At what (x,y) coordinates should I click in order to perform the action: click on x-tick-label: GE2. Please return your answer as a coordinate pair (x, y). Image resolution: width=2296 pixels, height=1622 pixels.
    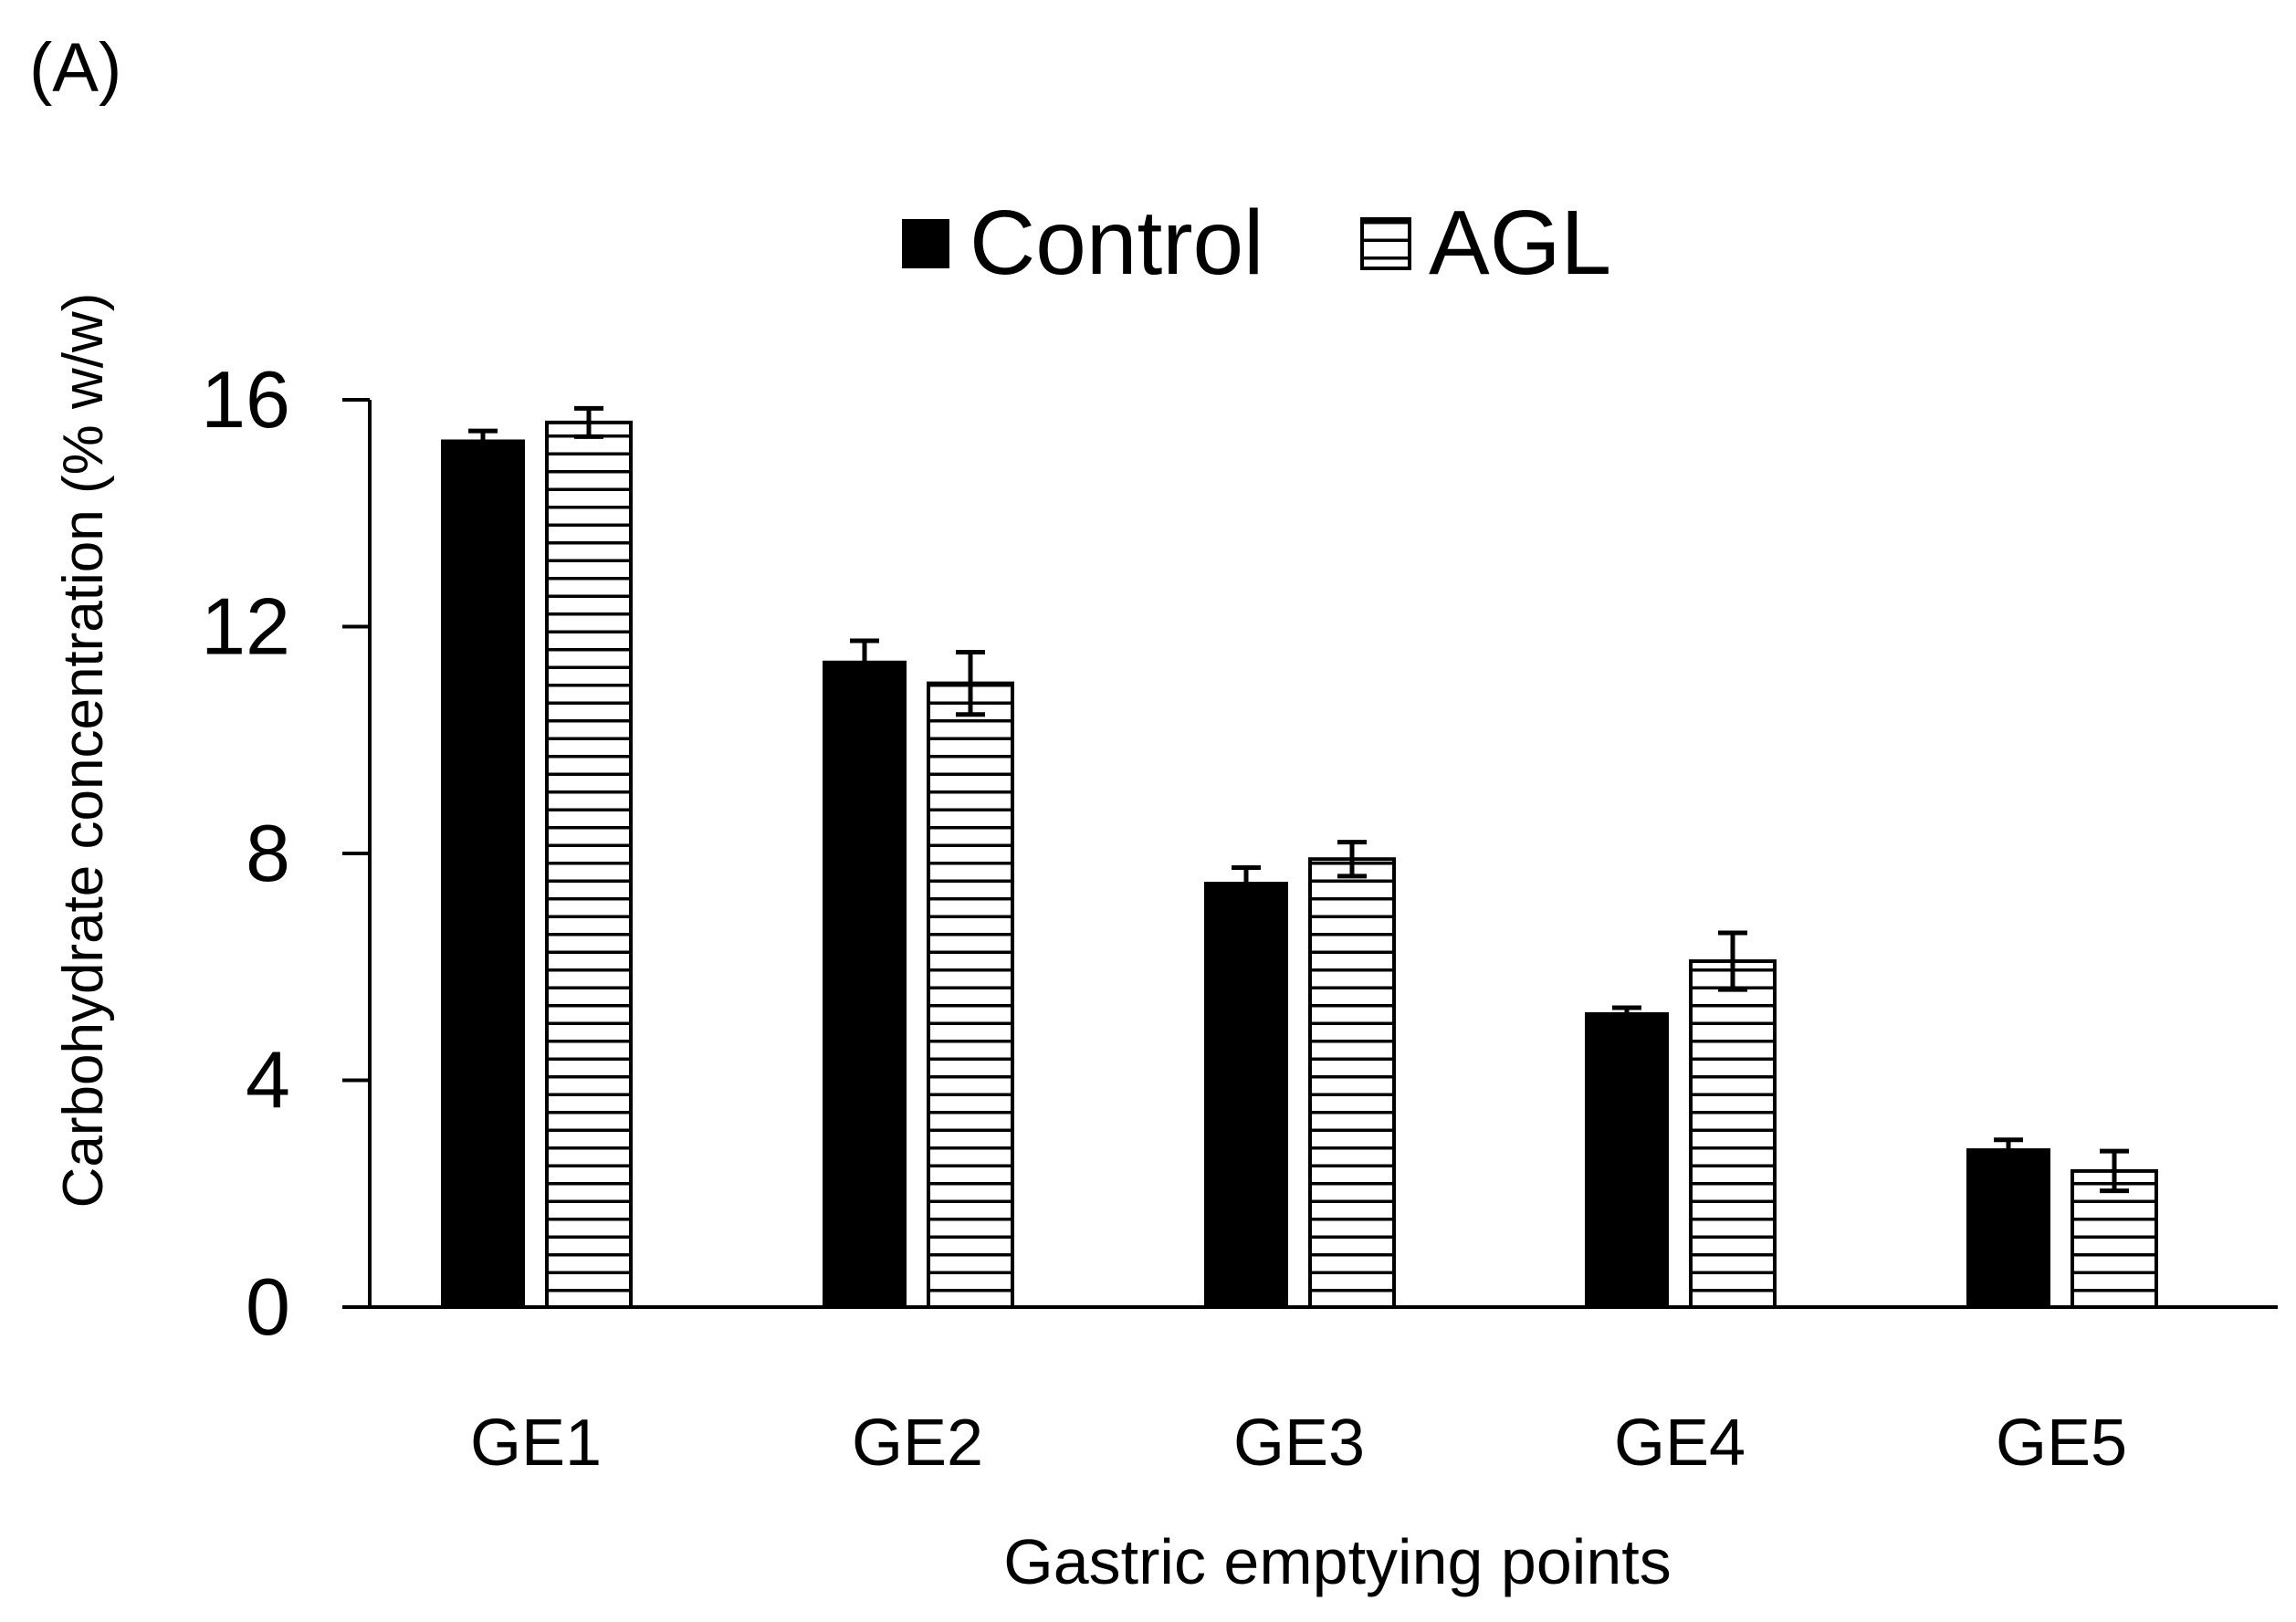
    Looking at the image, I should click on (917, 1443).